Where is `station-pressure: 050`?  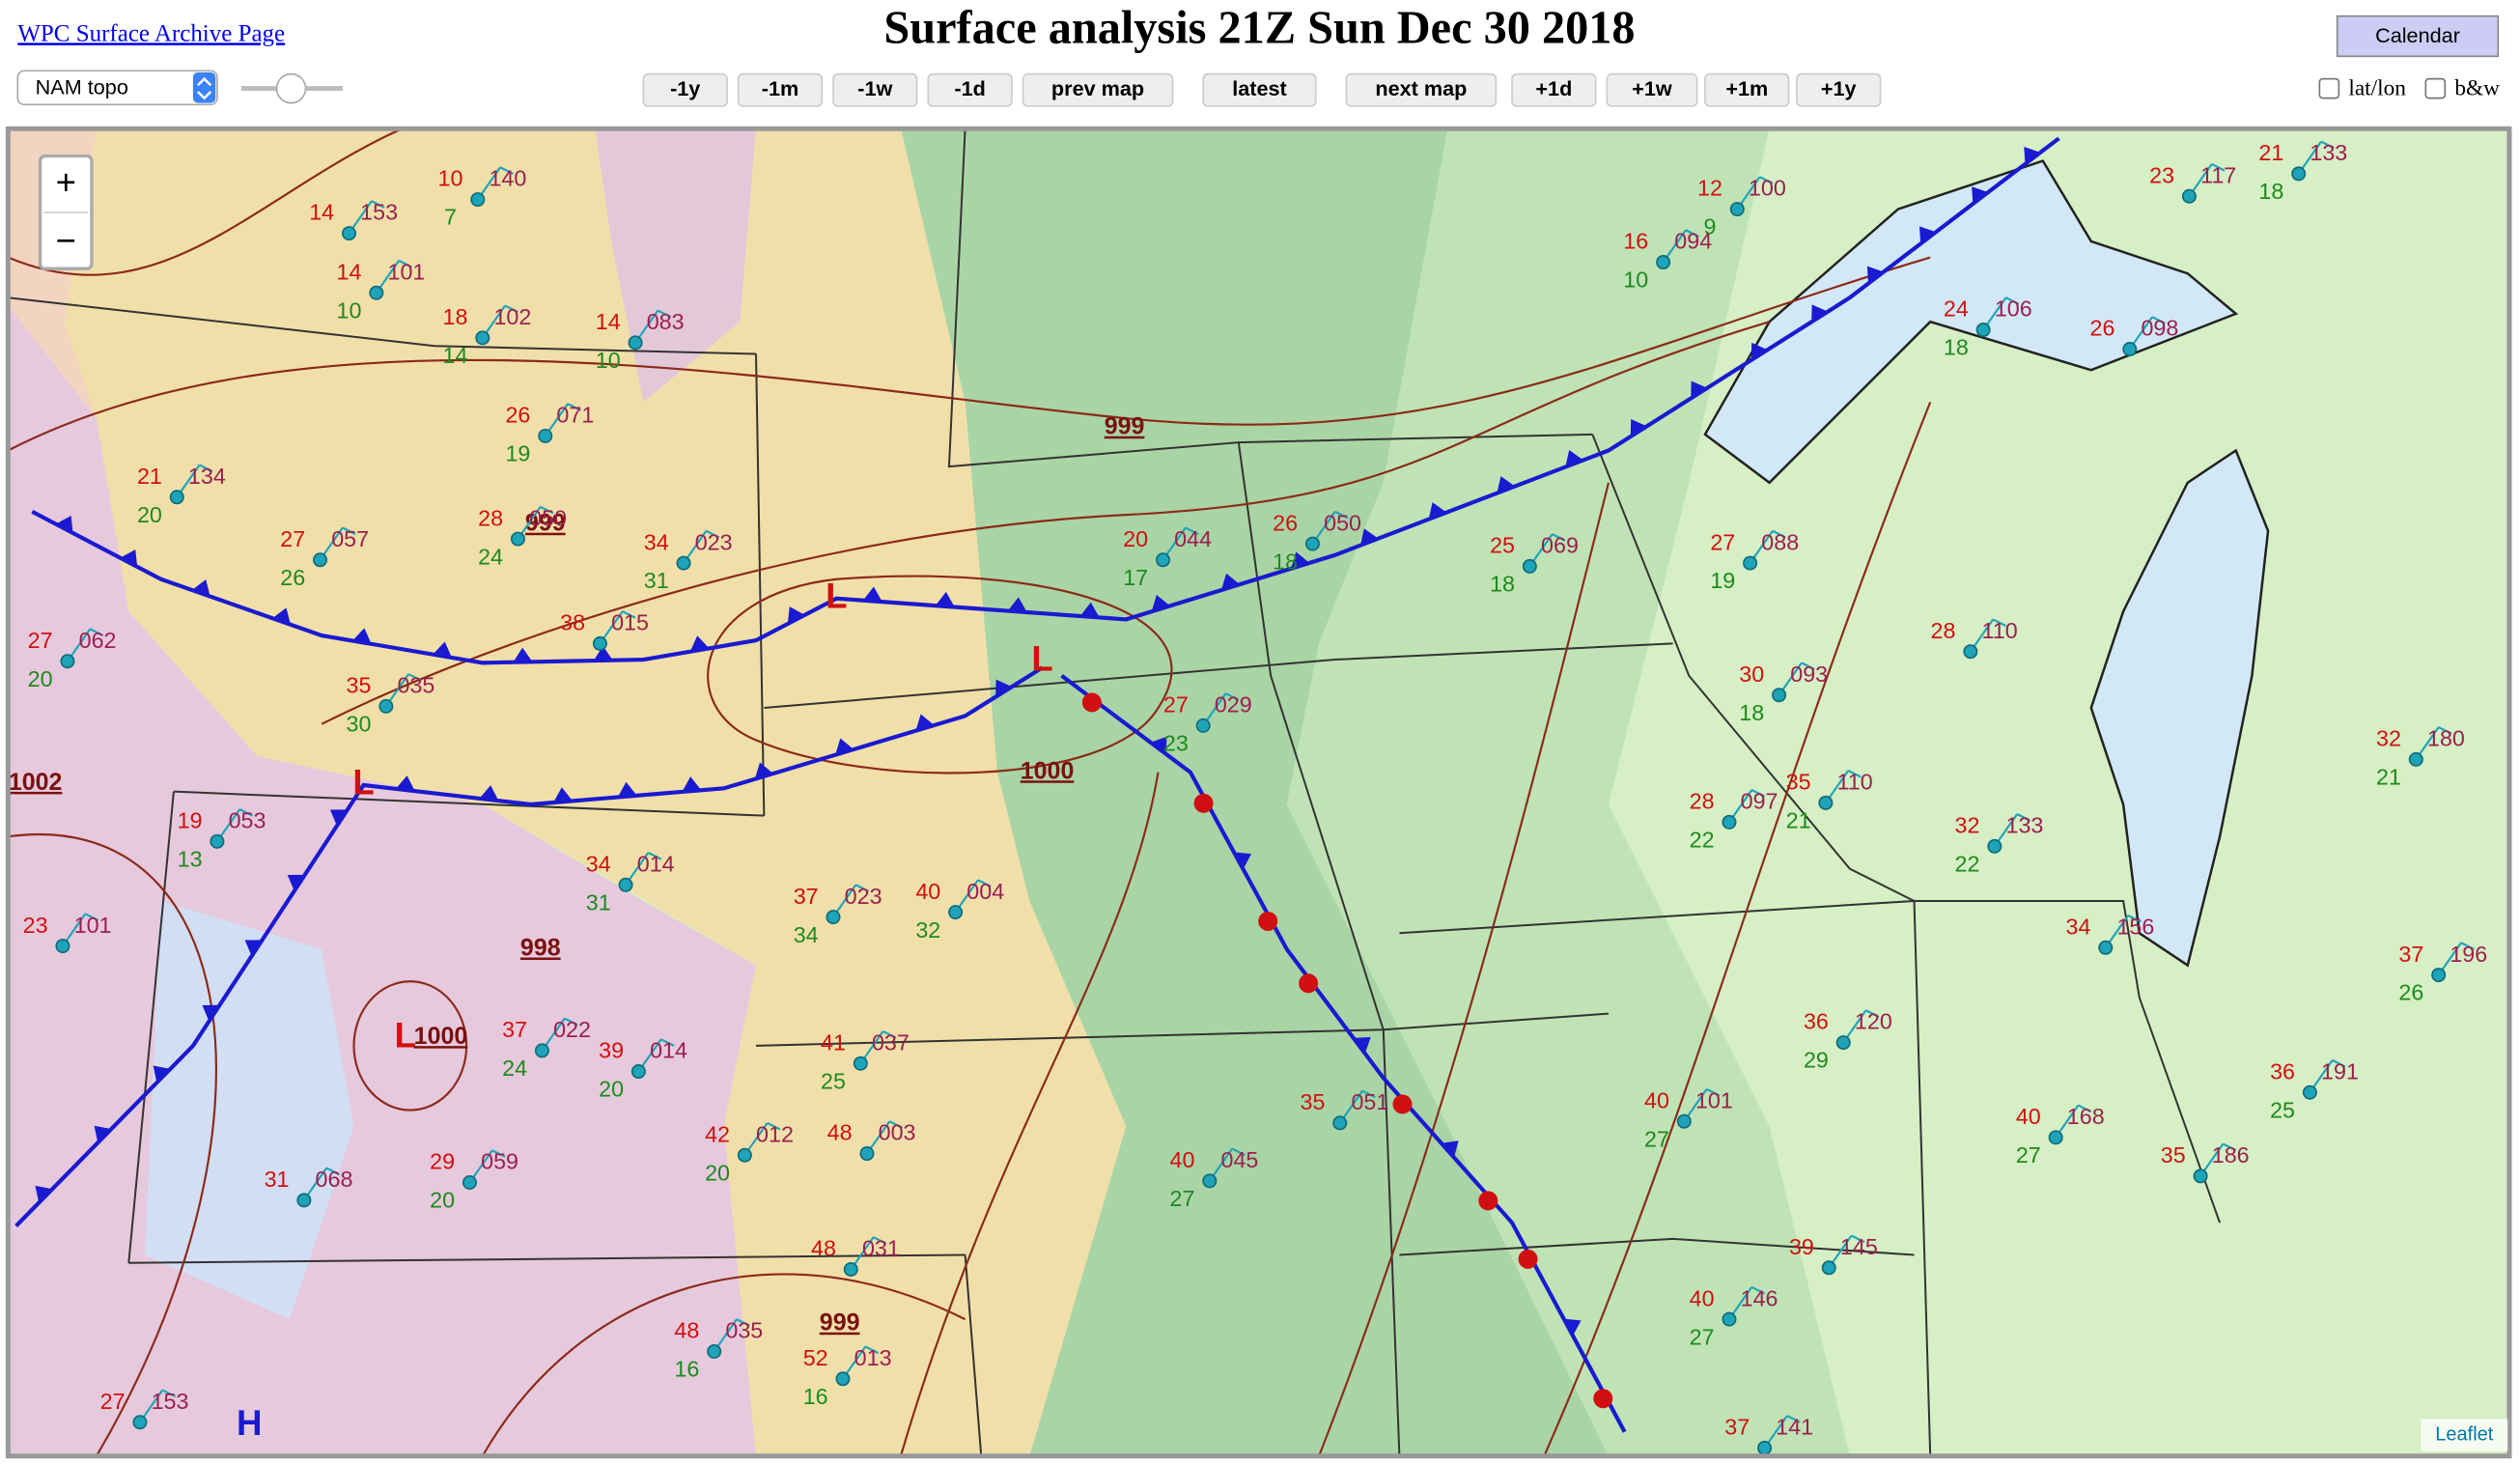
station-pressure: 050 is located at coordinates (548, 517).